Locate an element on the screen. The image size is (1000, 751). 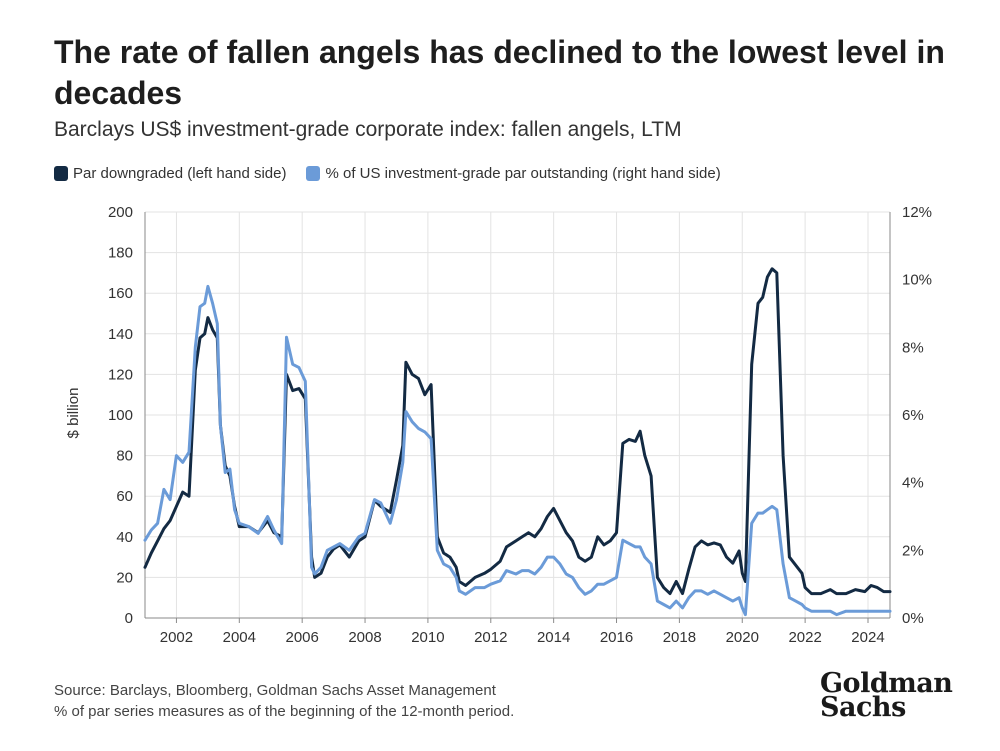
y2-tick-label: 6% is located at coordinates (913, 415).